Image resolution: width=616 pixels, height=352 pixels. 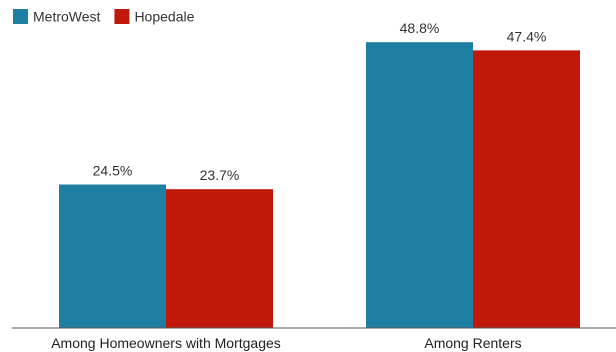 I want to click on data-label-0-0: 24.5%, so click(x=113, y=171).